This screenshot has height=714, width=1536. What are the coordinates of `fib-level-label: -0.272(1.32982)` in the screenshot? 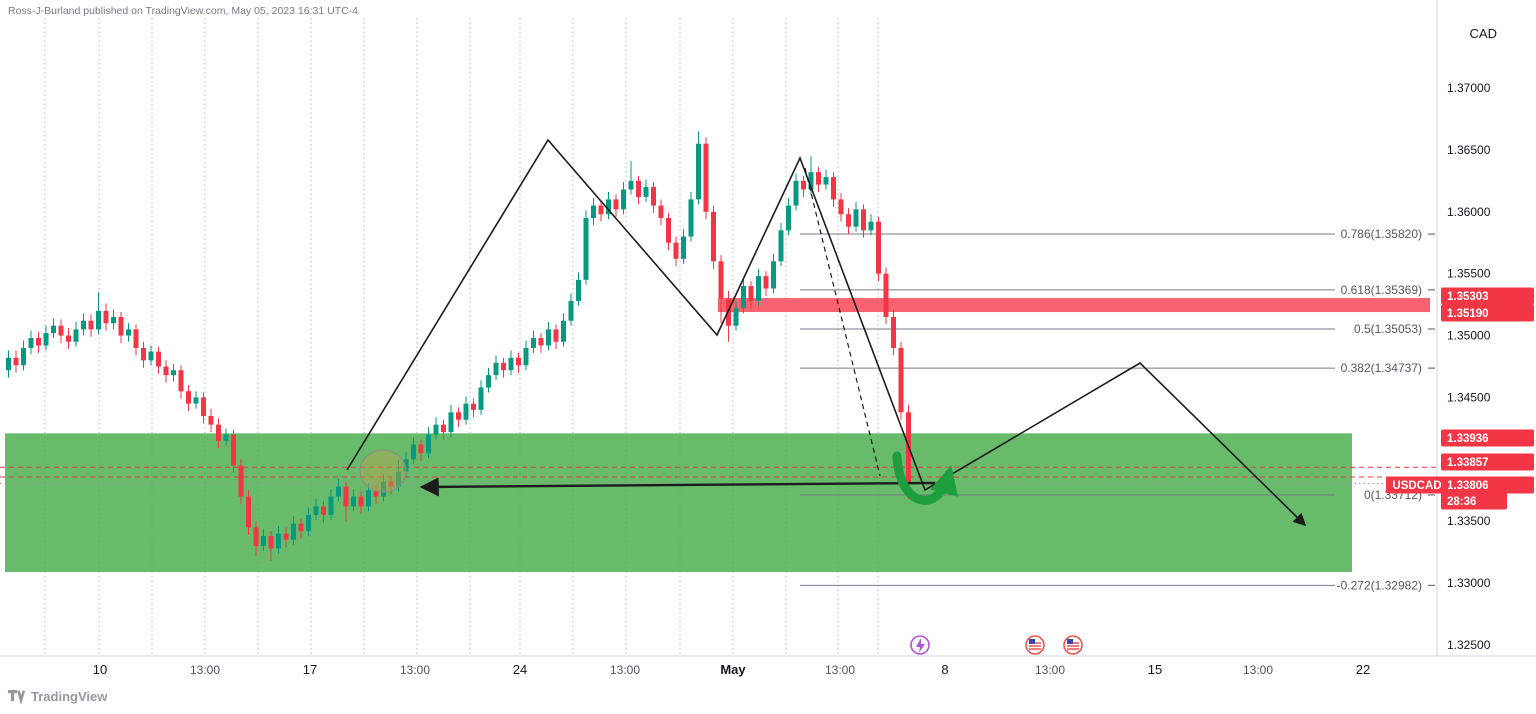 It's located at (1379, 585).